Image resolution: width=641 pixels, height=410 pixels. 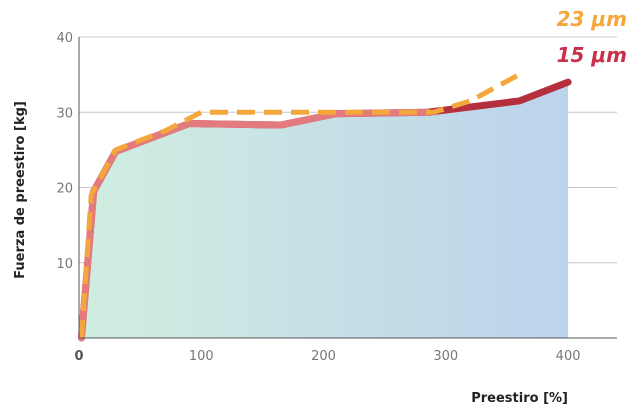 What do you see at coordinates (64, 189) in the screenshot?
I see `y-tick-label: 20` at bounding box center [64, 189].